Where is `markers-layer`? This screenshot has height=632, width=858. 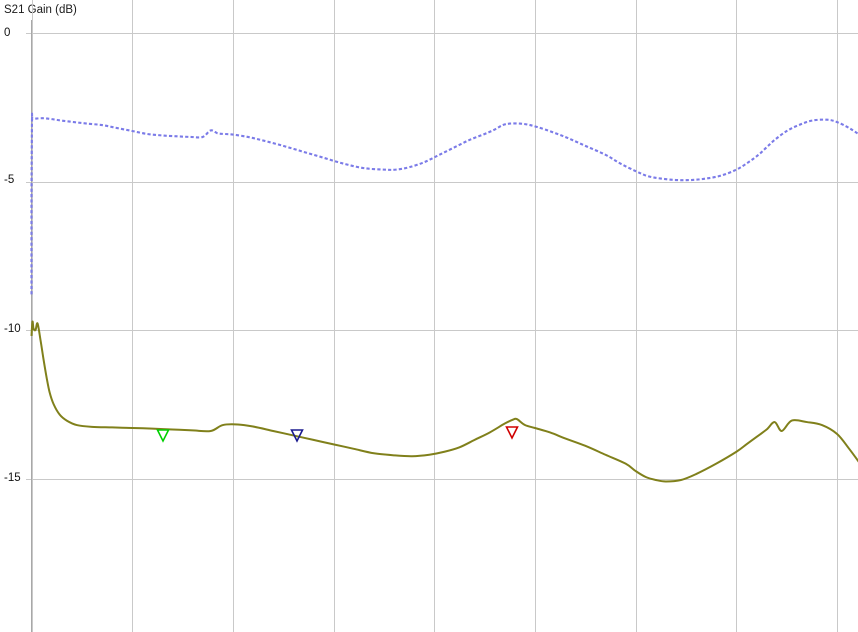
markers-layer is located at coordinates (337, 434).